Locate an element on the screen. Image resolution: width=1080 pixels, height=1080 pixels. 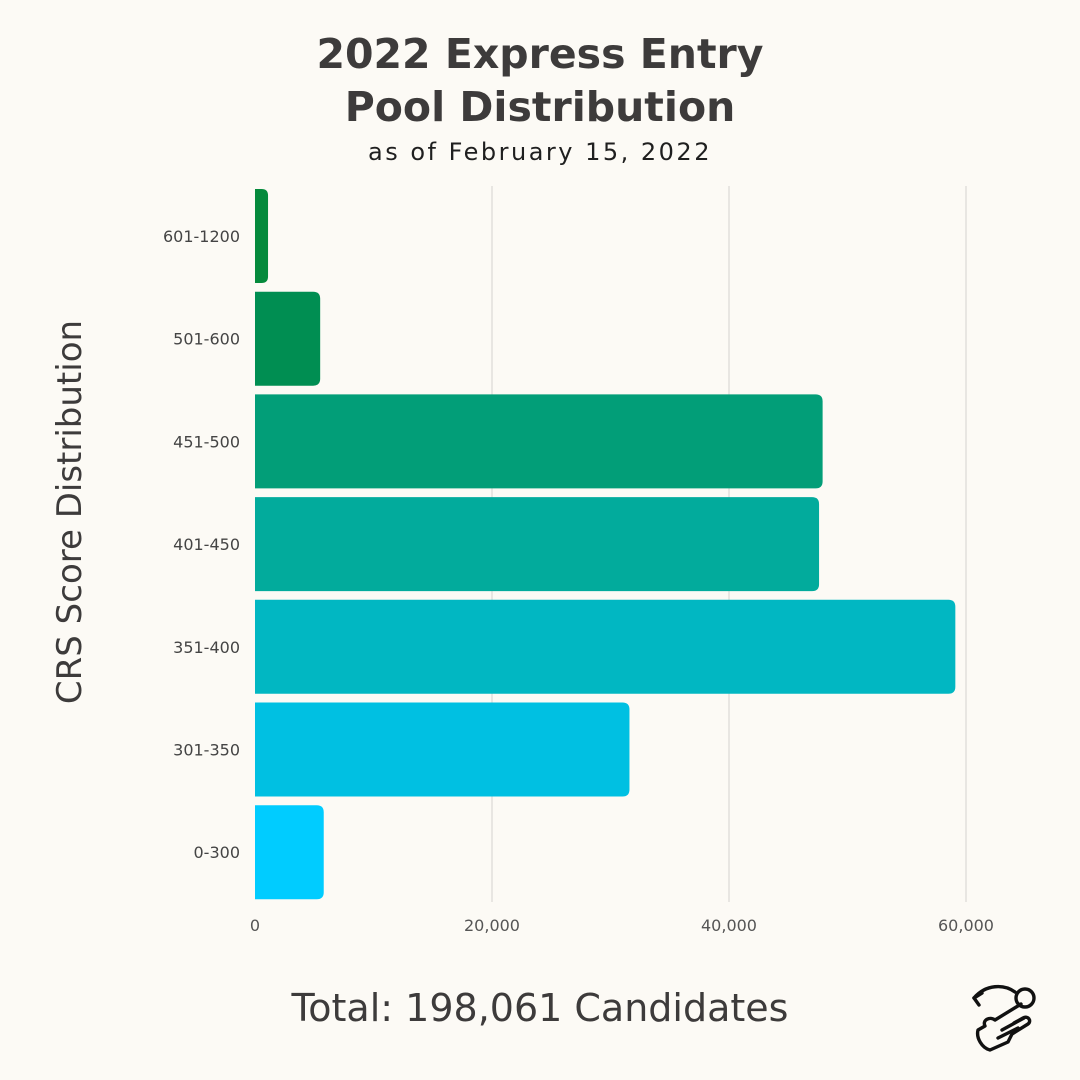
x-tick-label: 0 is located at coordinates (255, 925).